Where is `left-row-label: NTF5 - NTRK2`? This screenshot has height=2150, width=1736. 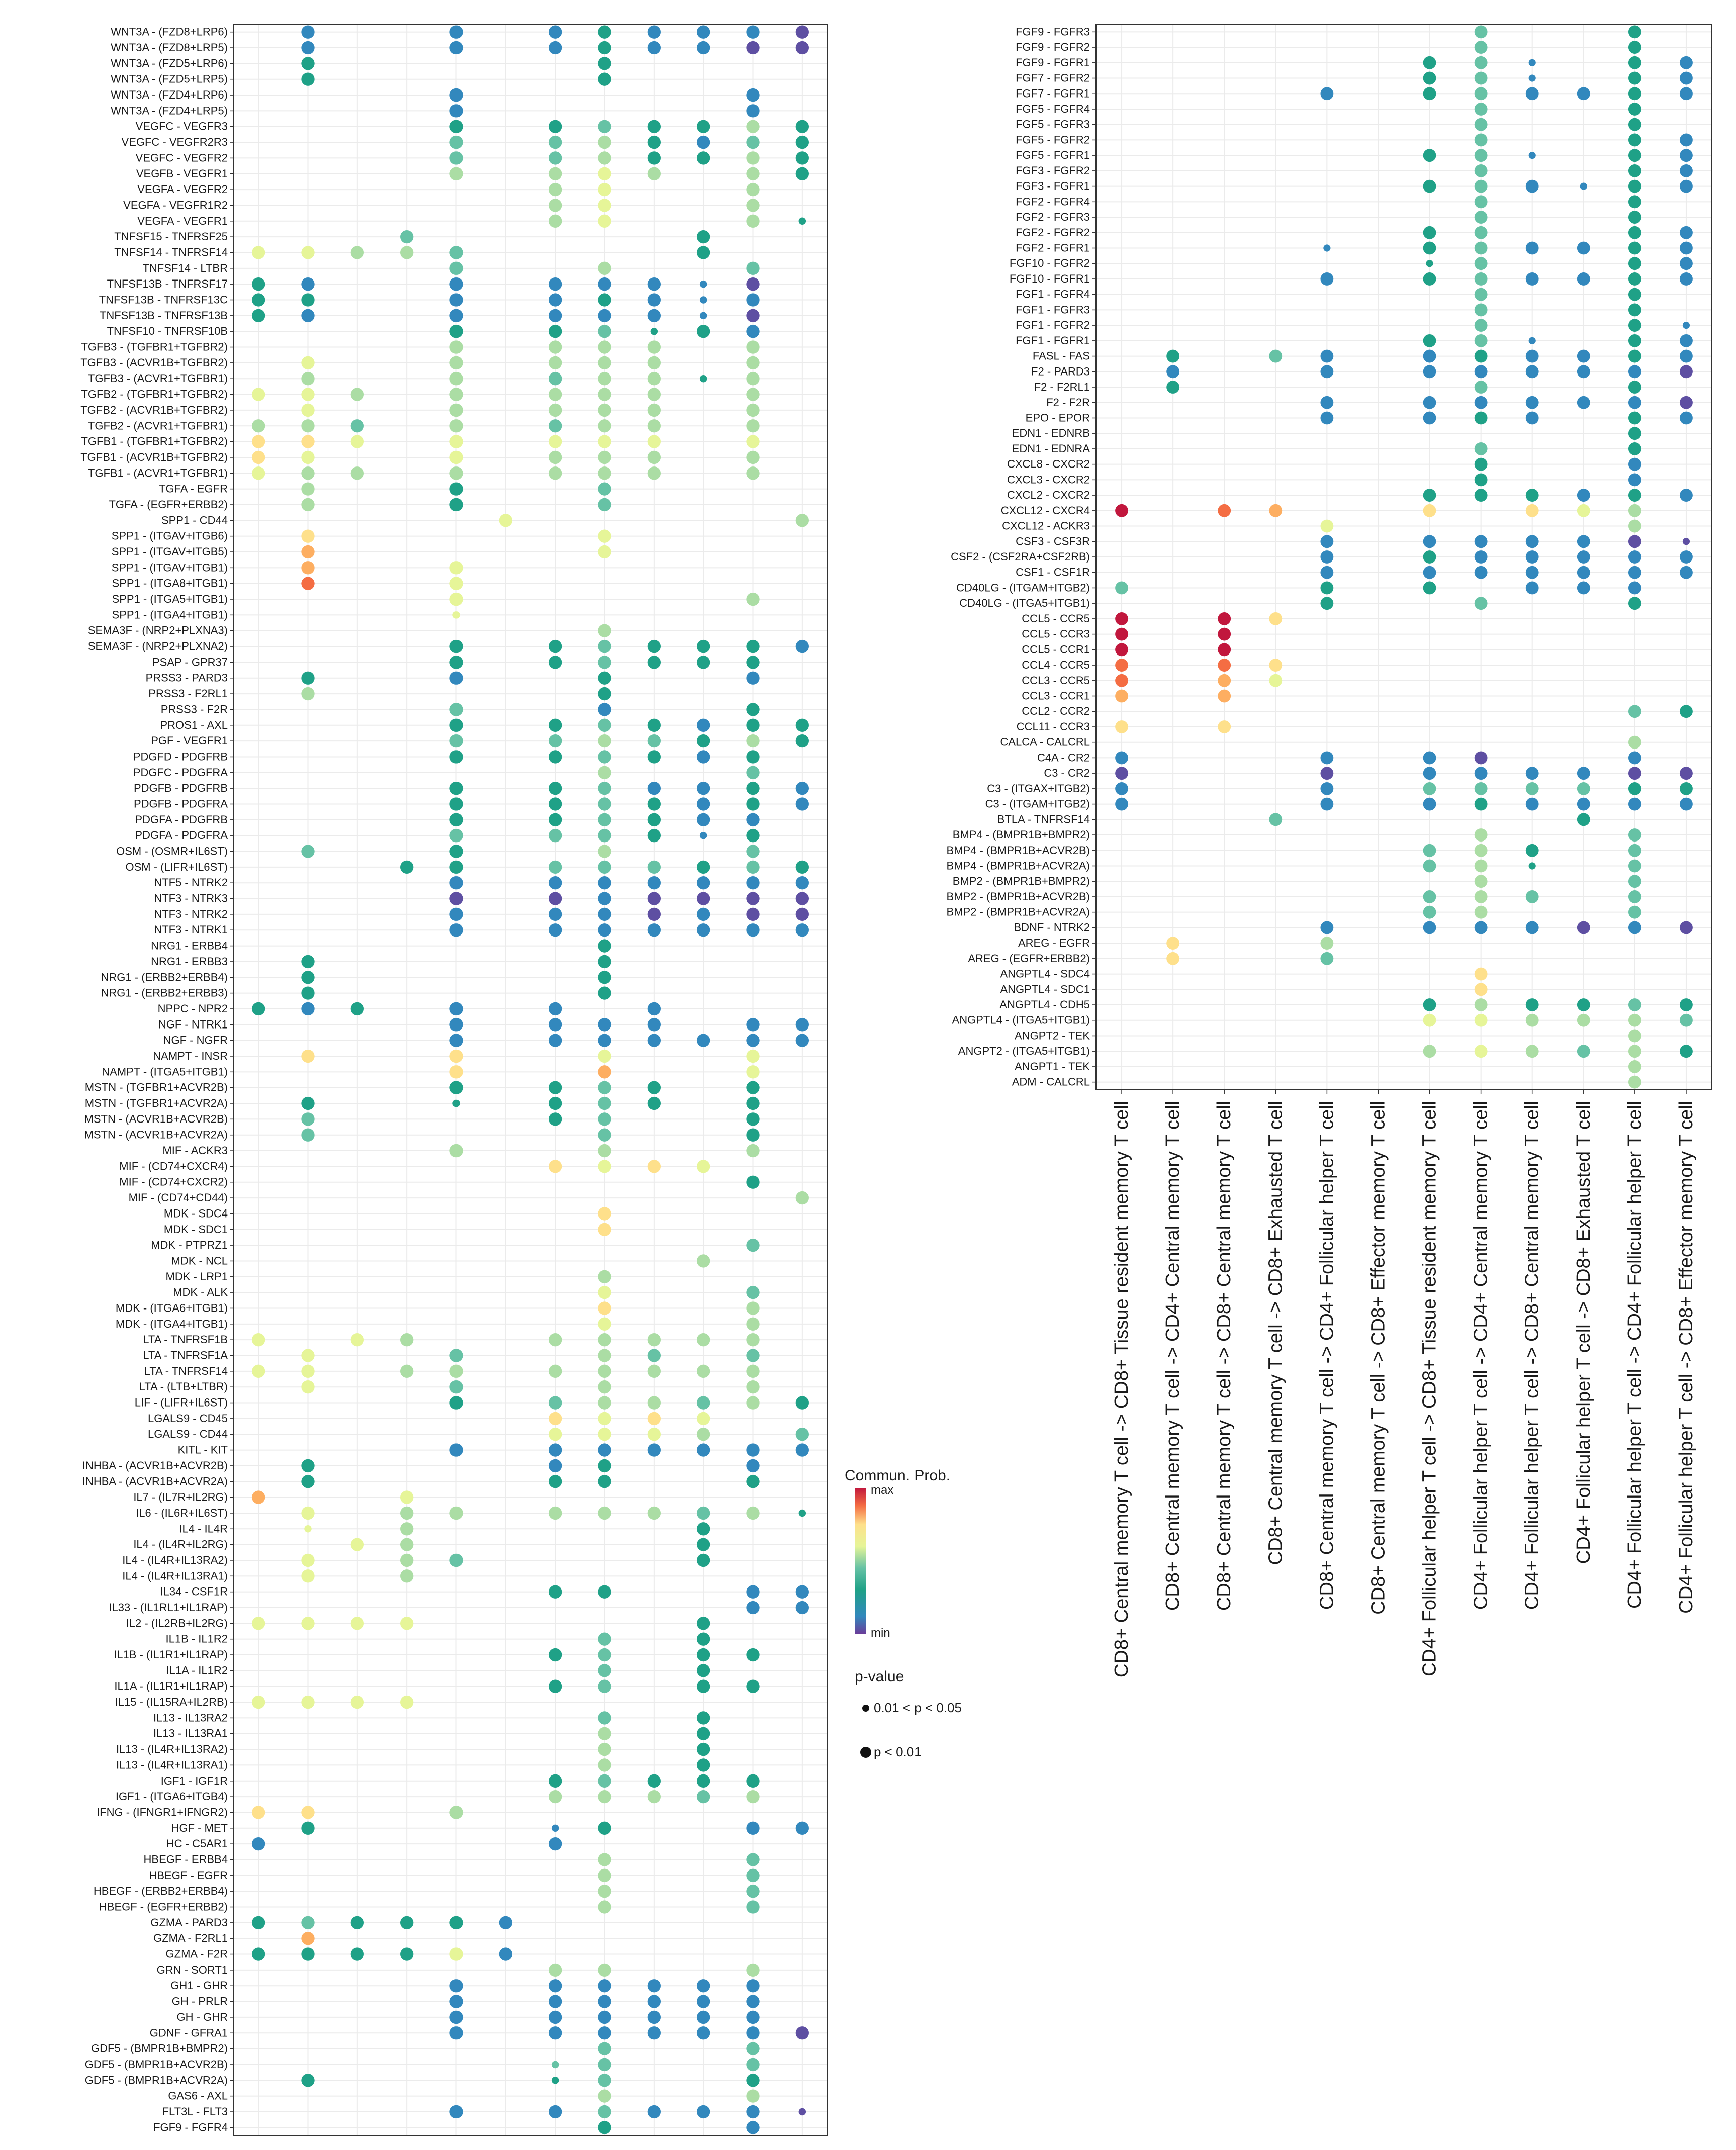
left-row-label: NTF5 - NTRK2 is located at coordinates (191, 882).